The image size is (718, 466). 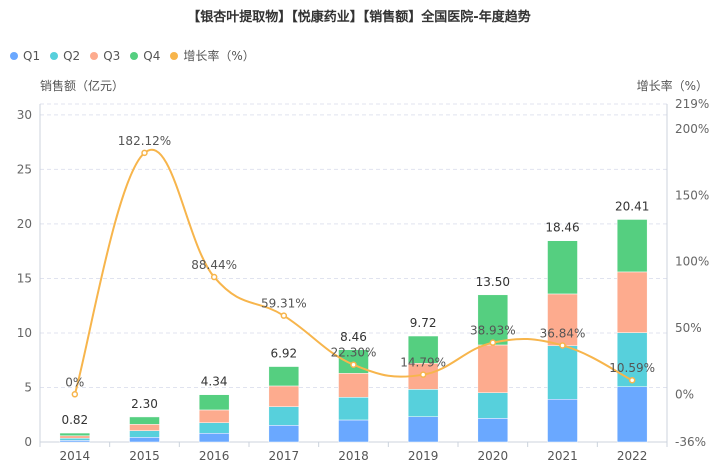 What do you see at coordinates (423, 323) in the screenshot?
I see `total-label: 9.72` at bounding box center [423, 323].